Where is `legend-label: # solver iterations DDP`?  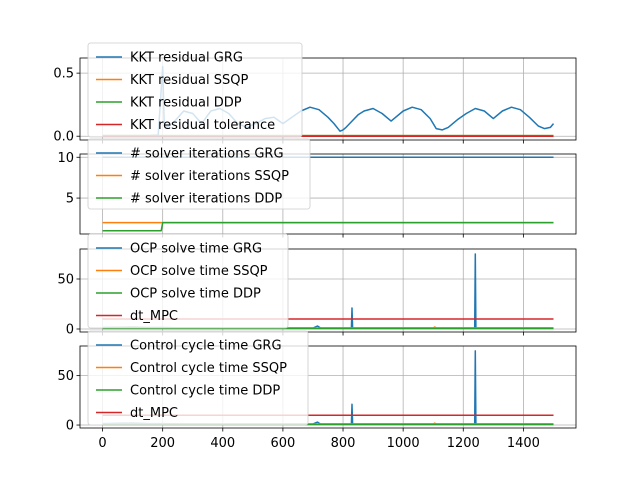
legend-label: # solver iterations DDP is located at coordinates (206, 199).